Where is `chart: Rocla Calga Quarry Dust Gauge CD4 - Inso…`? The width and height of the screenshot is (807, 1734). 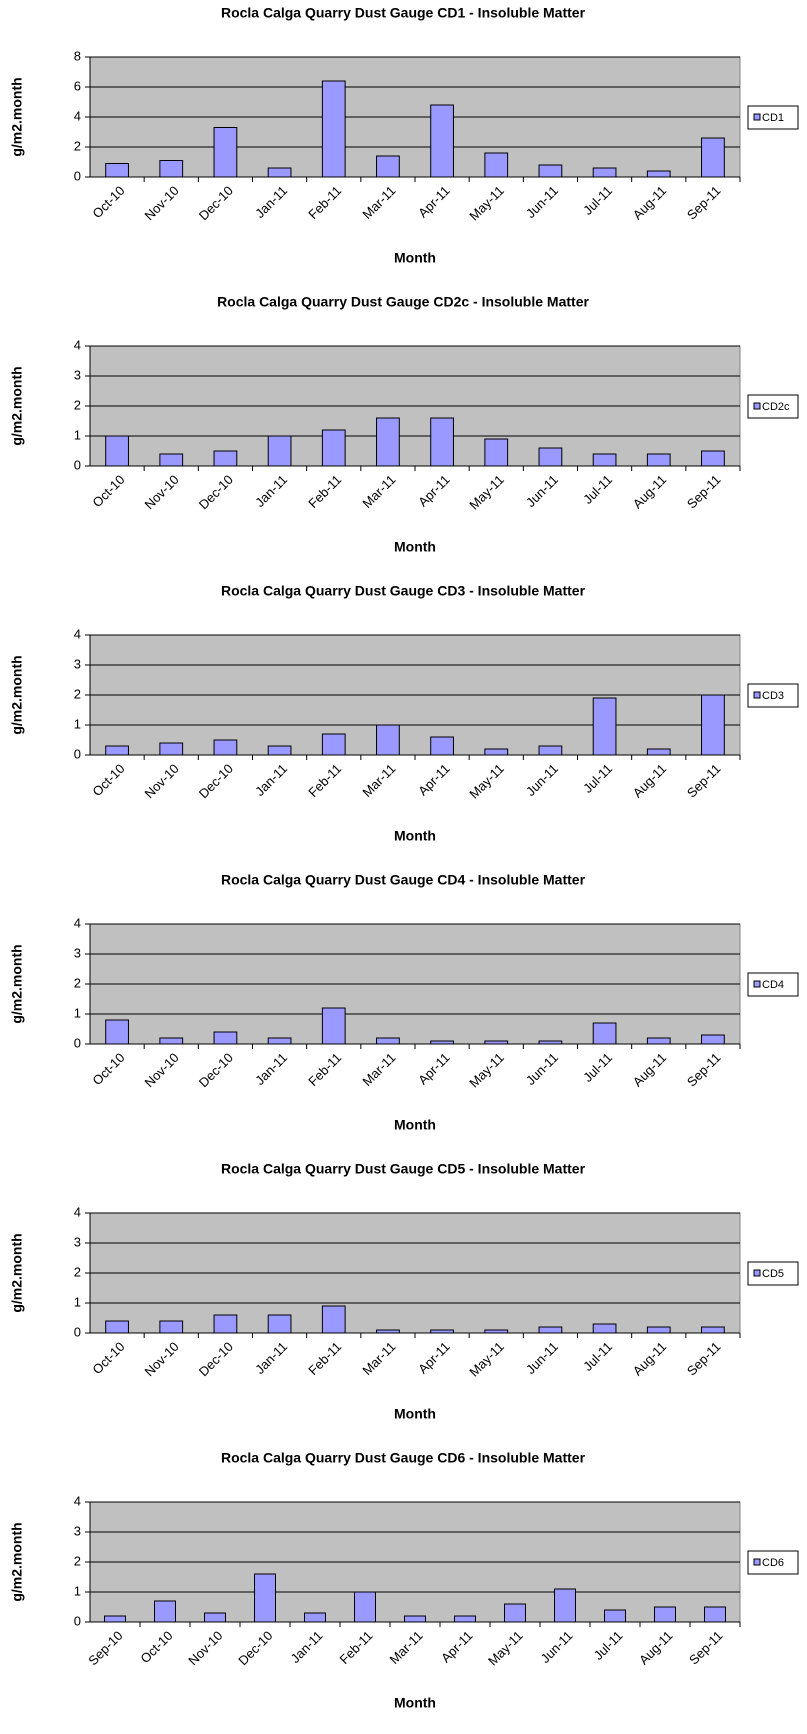 chart: Rocla Calga Quarry Dust Gauge CD4 - Inso… is located at coordinates (404, 1002).